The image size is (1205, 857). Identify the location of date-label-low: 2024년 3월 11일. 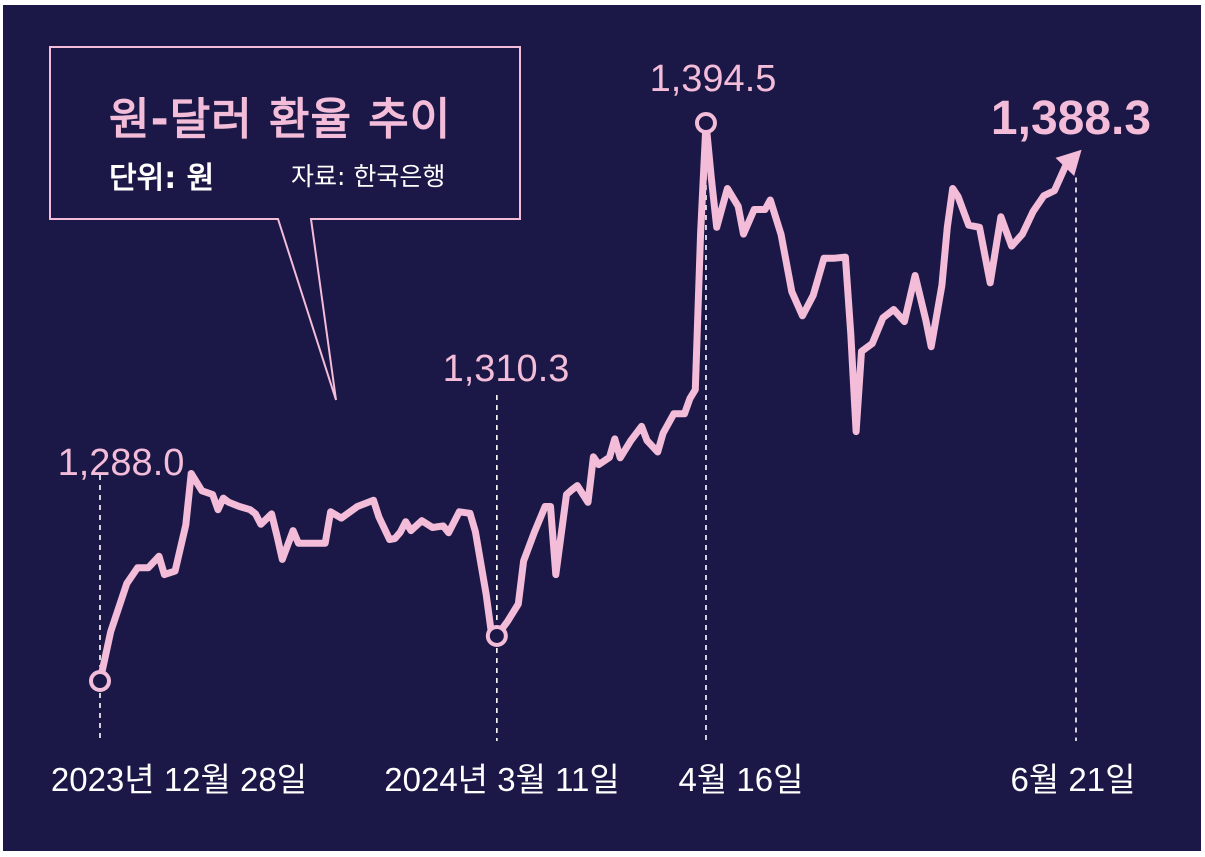
(502, 779).